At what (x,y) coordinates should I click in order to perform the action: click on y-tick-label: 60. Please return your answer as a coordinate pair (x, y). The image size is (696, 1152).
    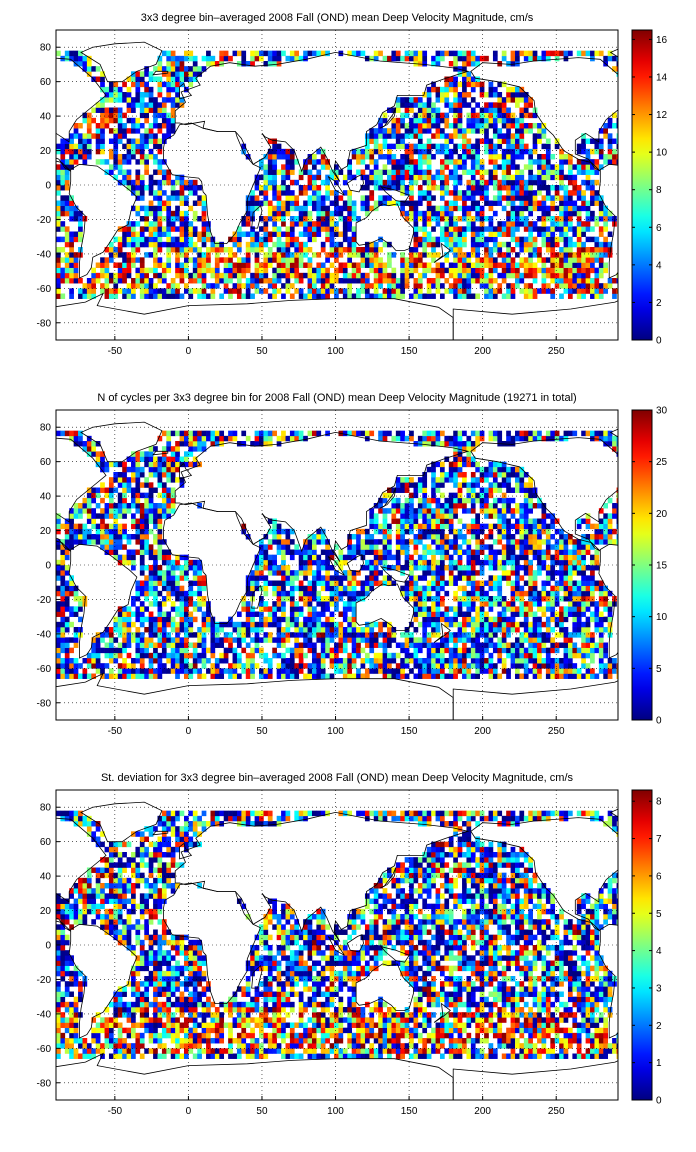
    Looking at the image, I should click on (46, 82).